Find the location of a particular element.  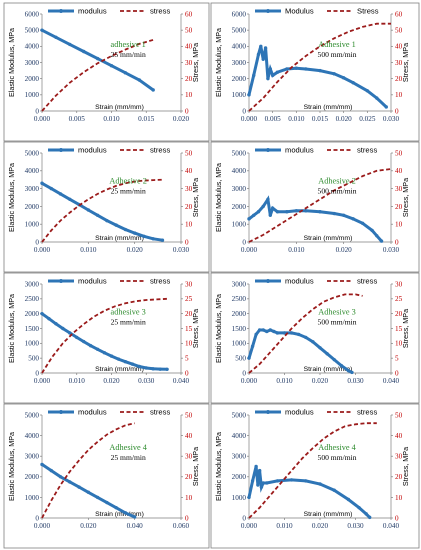

x-tick-label: 0.005 is located at coordinates (77, 119).